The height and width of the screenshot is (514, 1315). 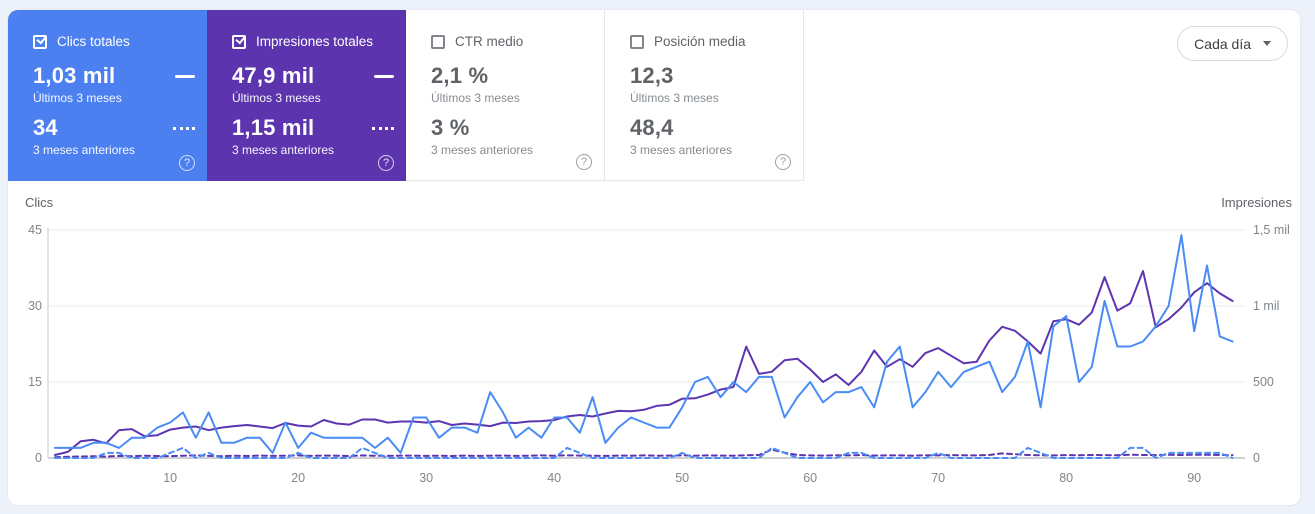 I want to click on svg-text: 50, so click(x=682, y=478).